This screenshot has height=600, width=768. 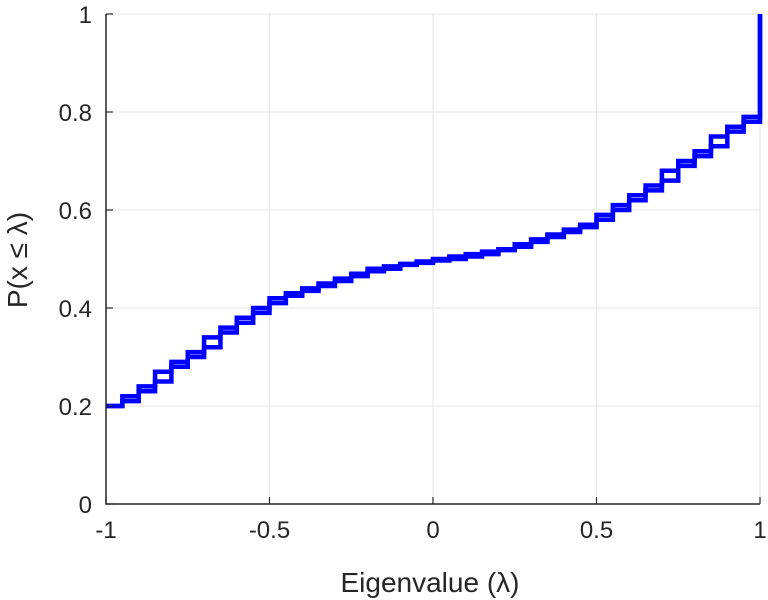 I want to click on y-tick-label: 0.2, so click(x=75, y=407).